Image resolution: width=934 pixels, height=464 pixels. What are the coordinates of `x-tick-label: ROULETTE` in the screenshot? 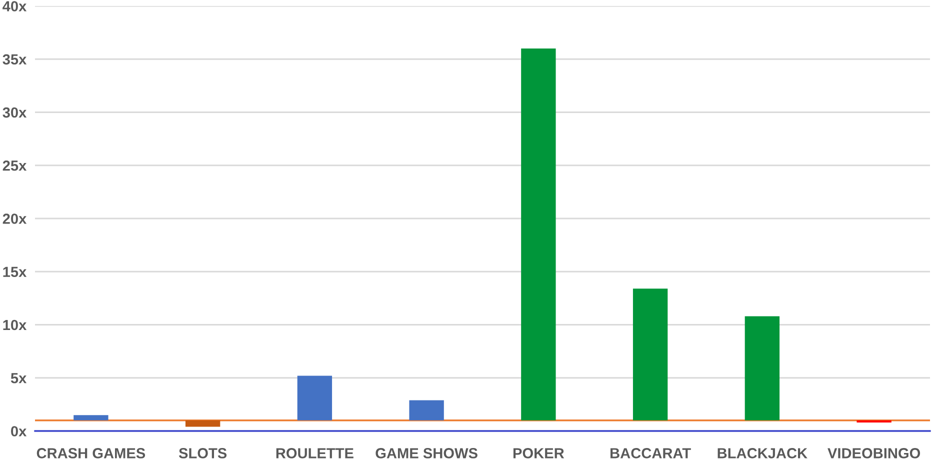 It's located at (315, 453).